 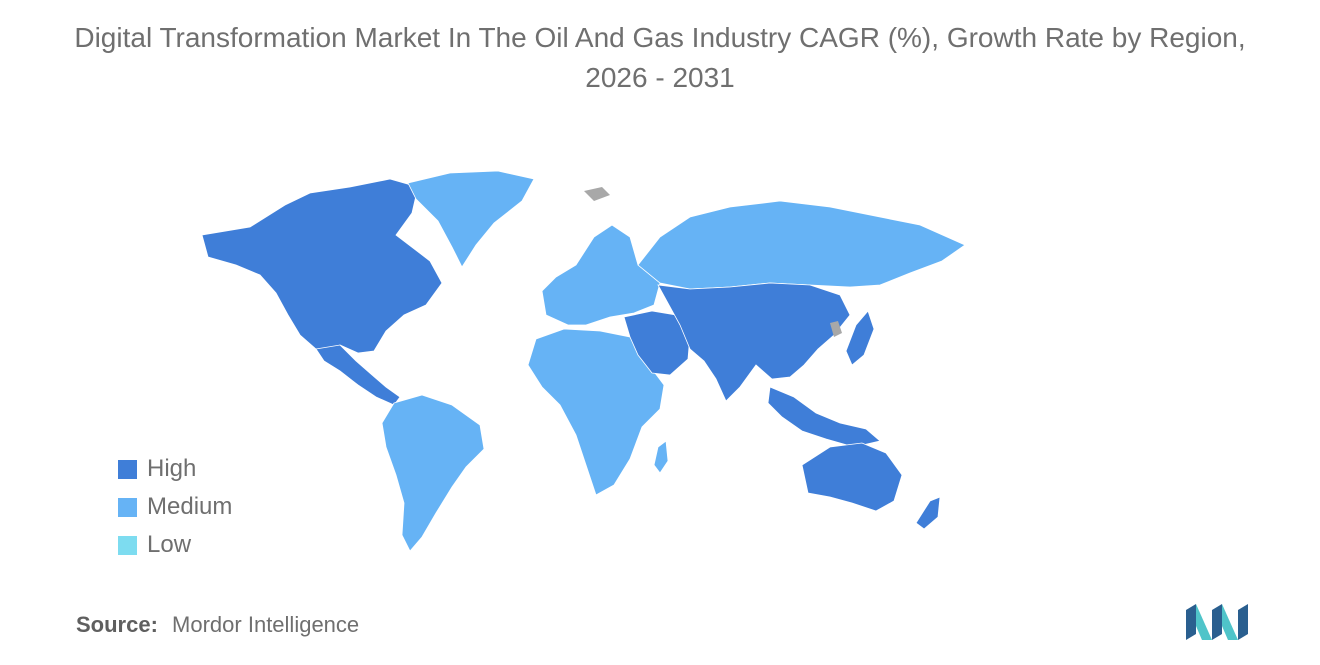 What do you see at coordinates (358, 375) in the screenshot?
I see `region-central-america` at bounding box center [358, 375].